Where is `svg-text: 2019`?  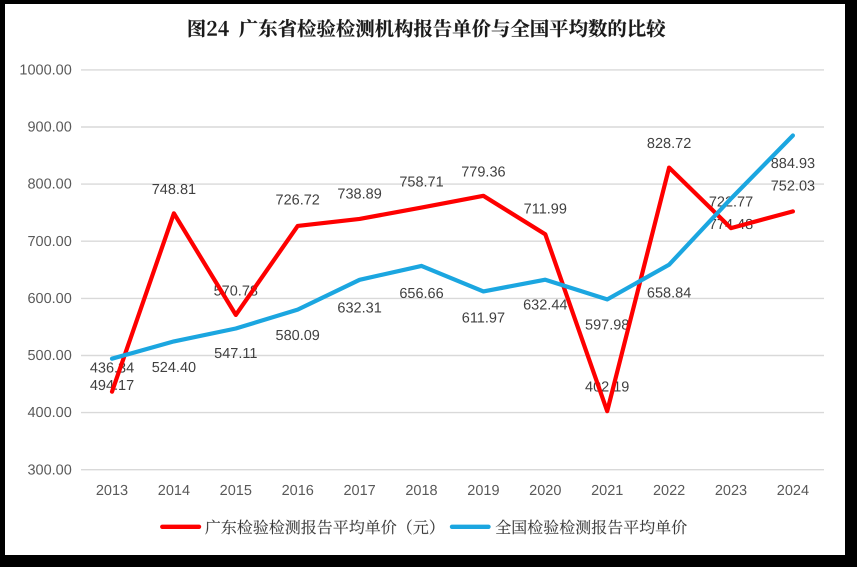
svg-text: 2019 is located at coordinates (483, 491).